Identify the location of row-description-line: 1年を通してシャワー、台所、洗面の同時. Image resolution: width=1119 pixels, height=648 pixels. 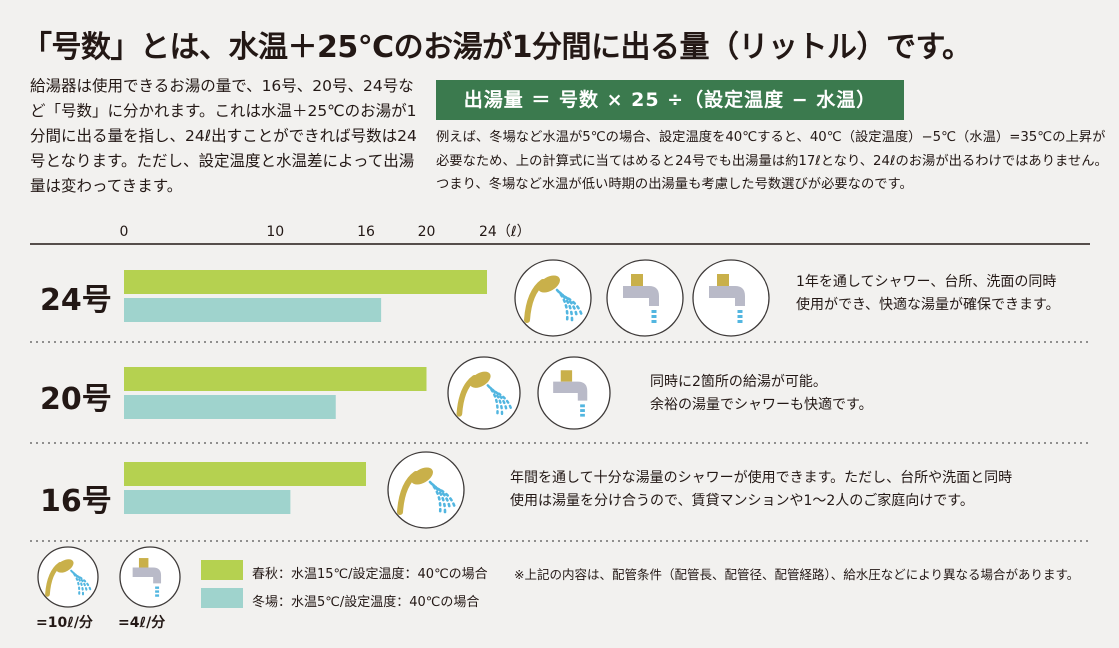
(926, 282).